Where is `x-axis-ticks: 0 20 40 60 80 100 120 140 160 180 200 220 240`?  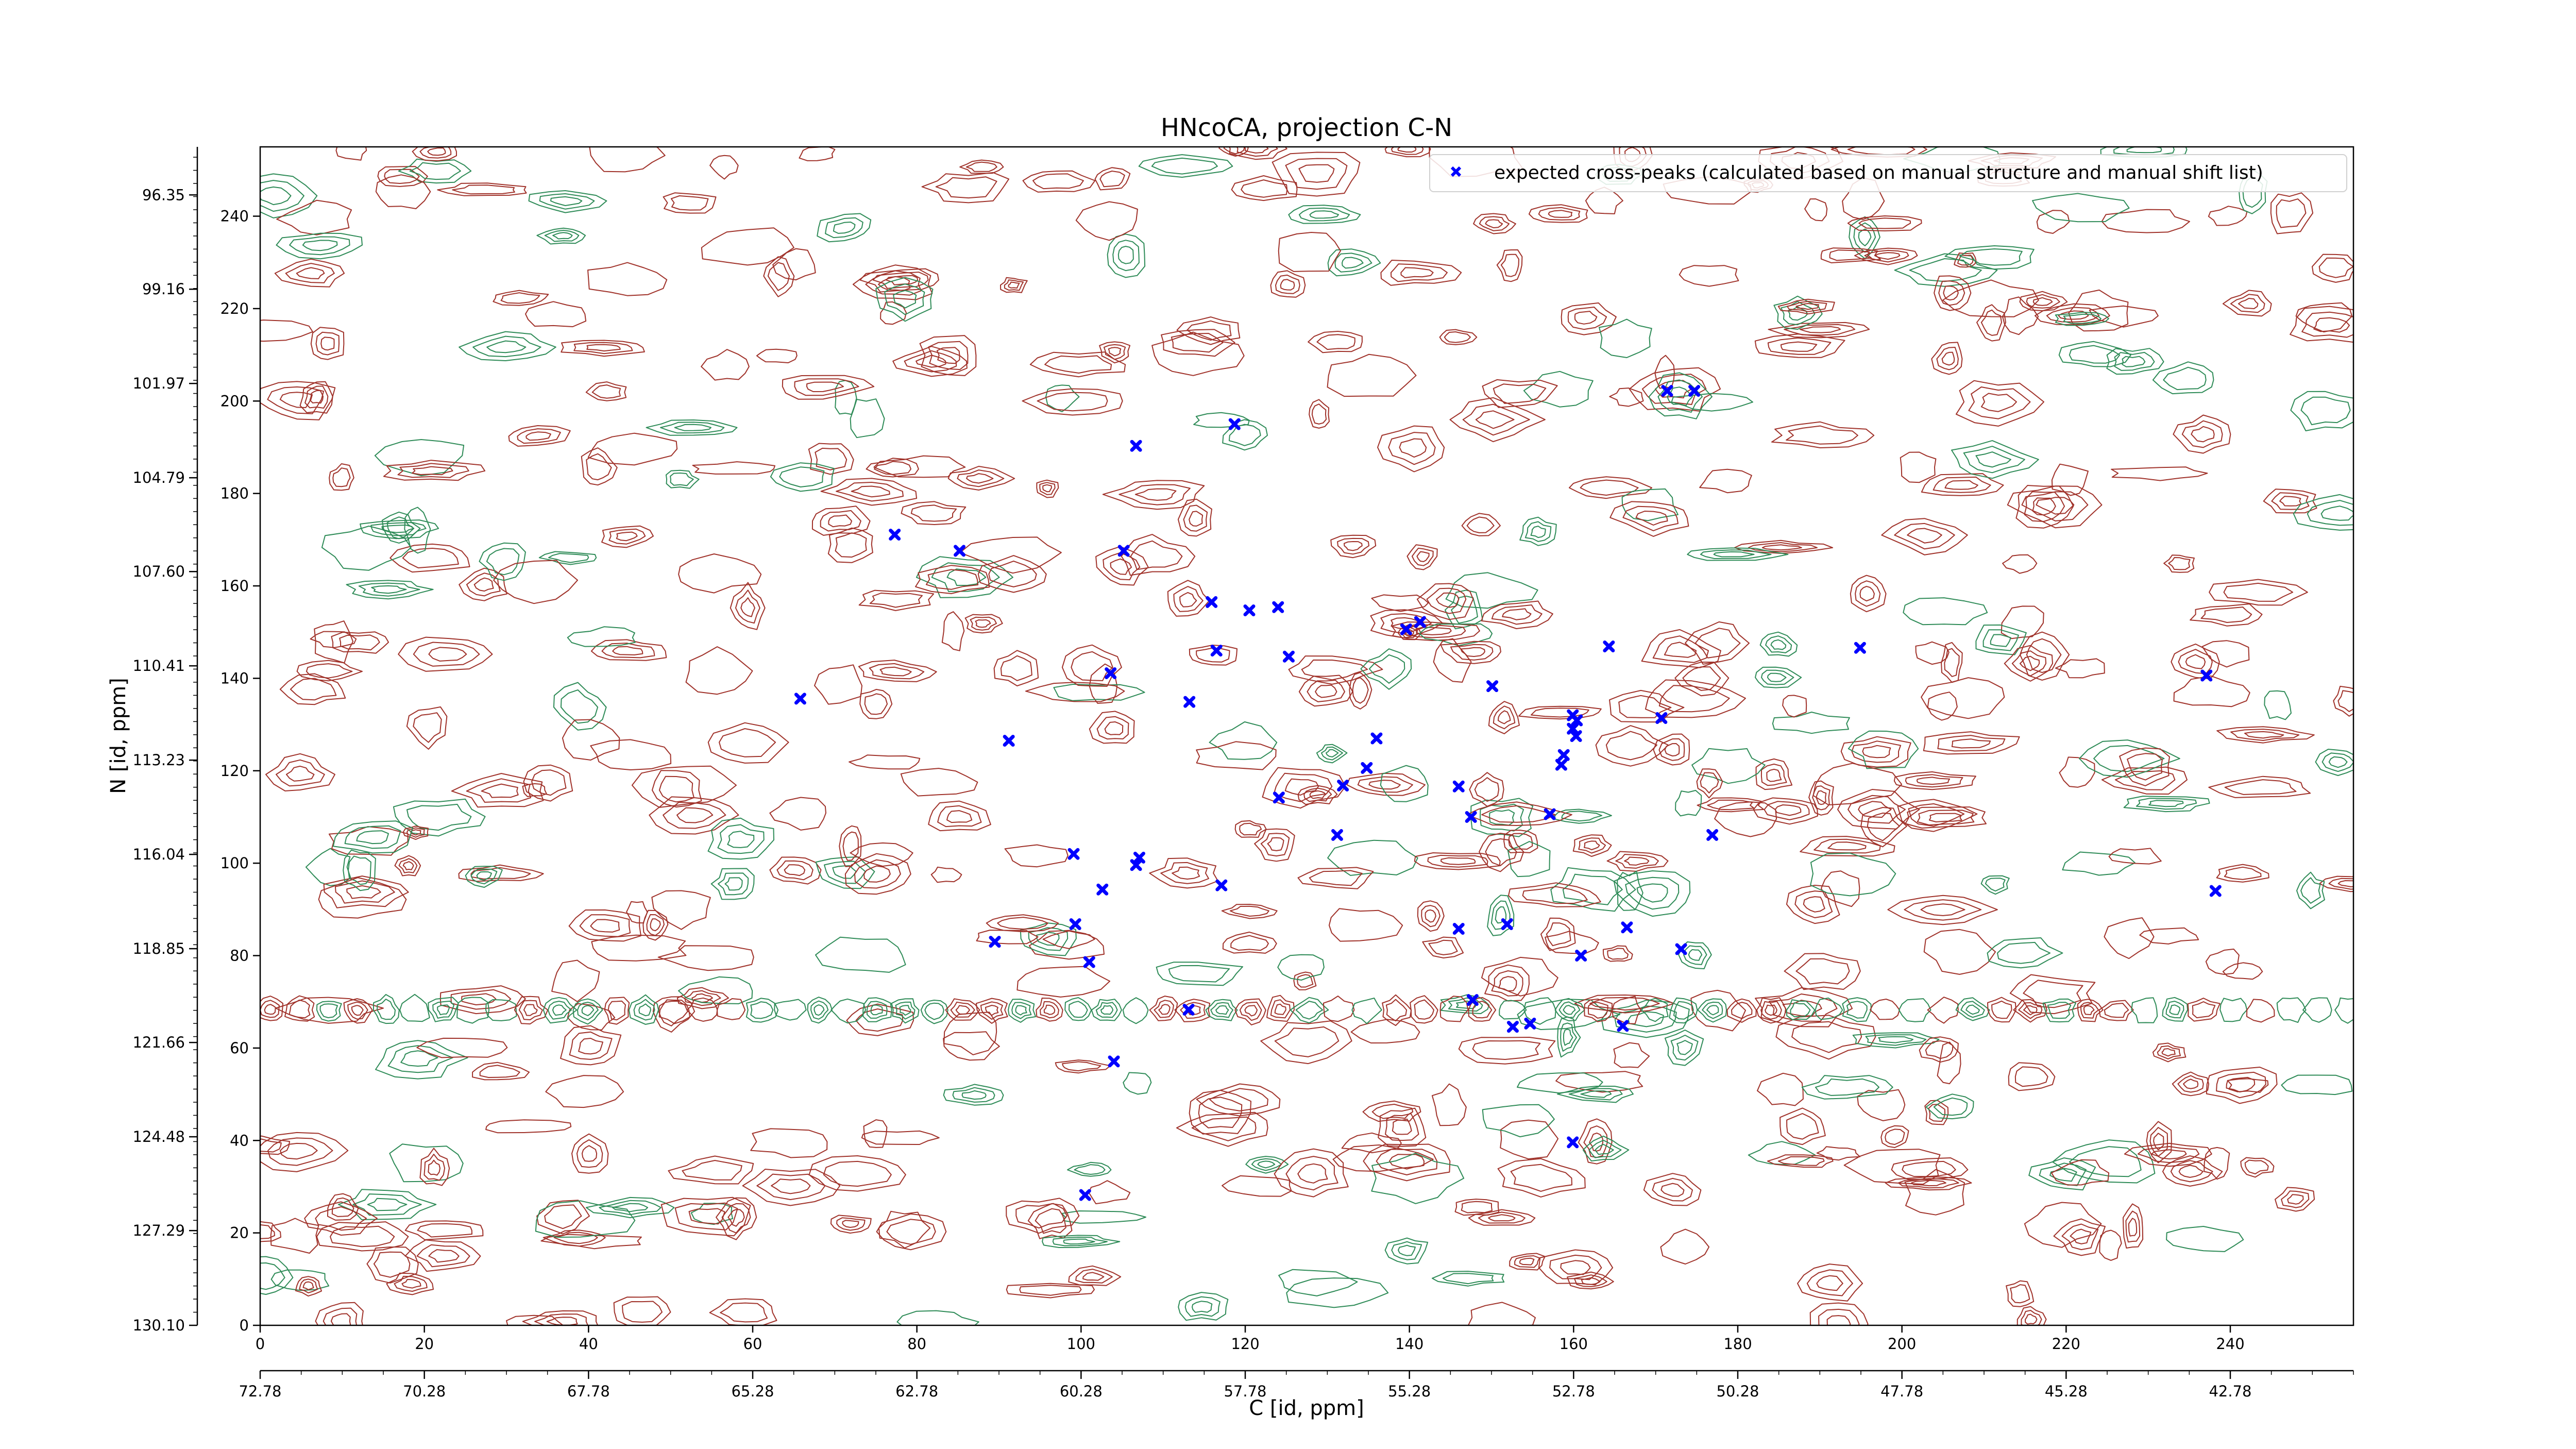 x-axis-ticks: 0 20 40 60 80 100 120 140 160 180 200 220 240 is located at coordinates (1250, 1339).